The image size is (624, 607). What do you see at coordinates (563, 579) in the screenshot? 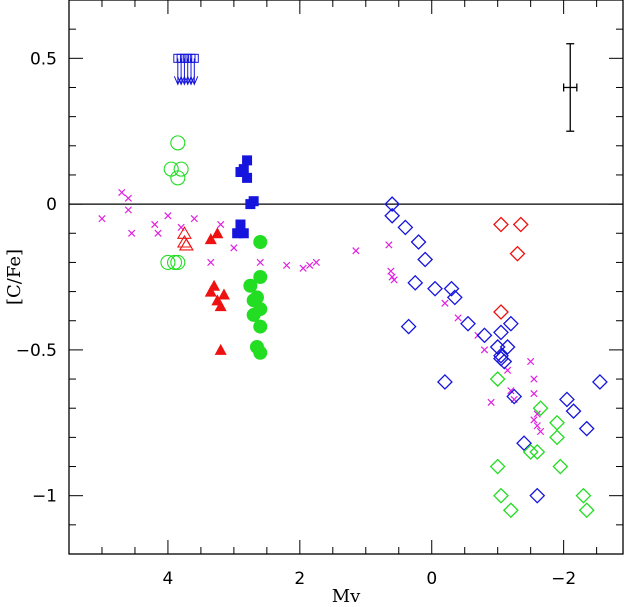
I see `x-tick-label: −2` at bounding box center [563, 579].